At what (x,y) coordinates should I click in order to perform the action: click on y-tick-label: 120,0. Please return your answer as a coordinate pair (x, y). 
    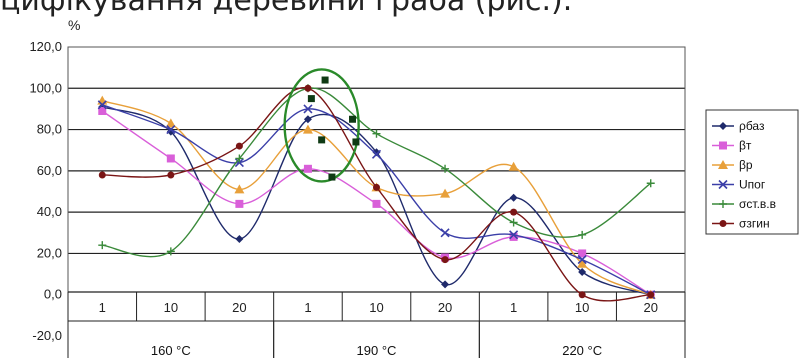
    Looking at the image, I should click on (45, 46).